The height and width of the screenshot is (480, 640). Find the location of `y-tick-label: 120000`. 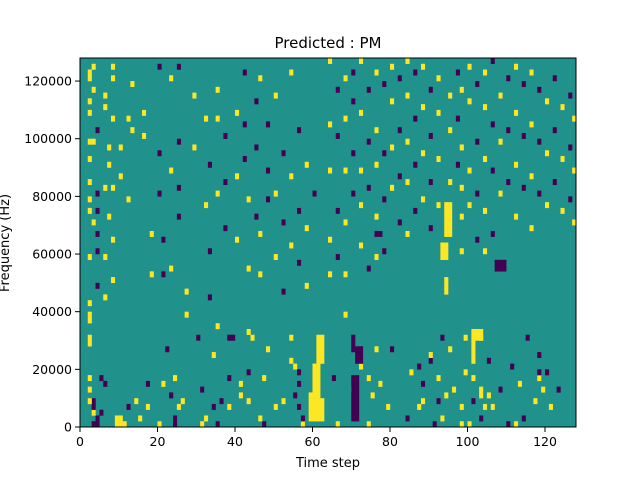

y-tick-label: 120000 is located at coordinates (48, 81).